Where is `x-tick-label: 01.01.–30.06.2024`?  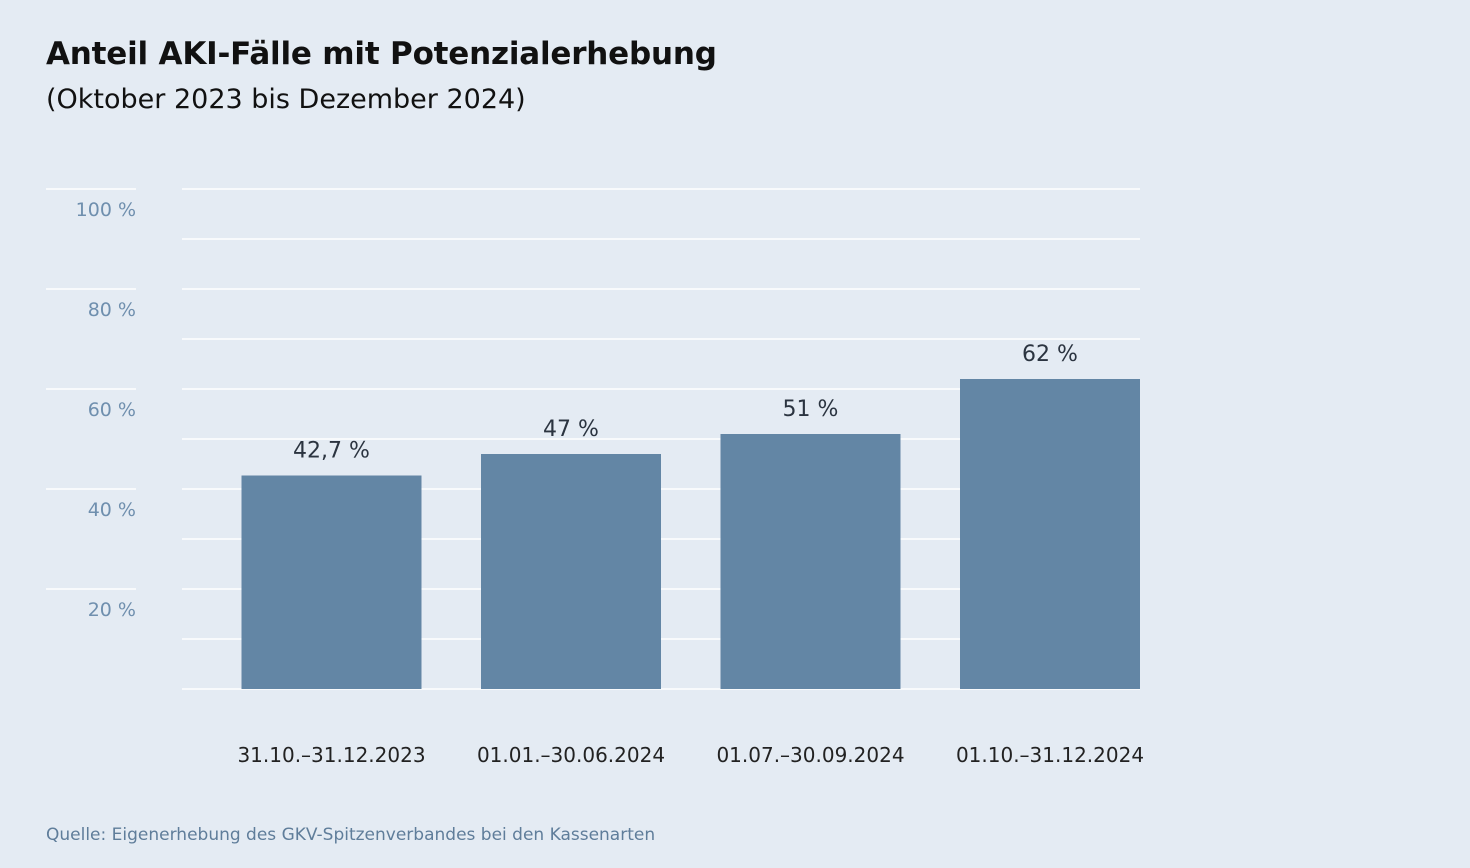
x-tick-label: 01.01.–30.06.2024 is located at coordinates (571, 755).